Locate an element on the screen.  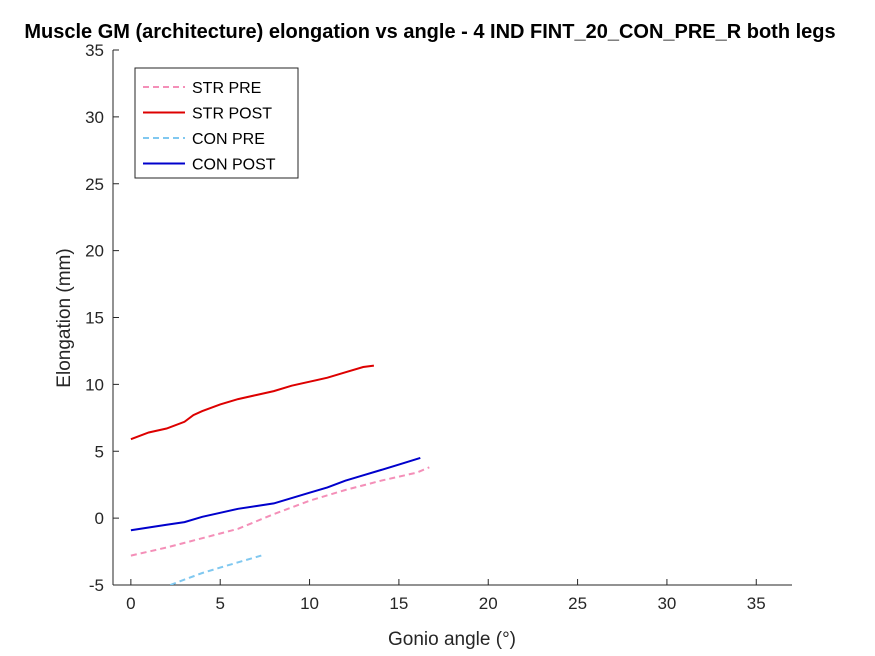
series-layer is located at coordinates (280, 474).